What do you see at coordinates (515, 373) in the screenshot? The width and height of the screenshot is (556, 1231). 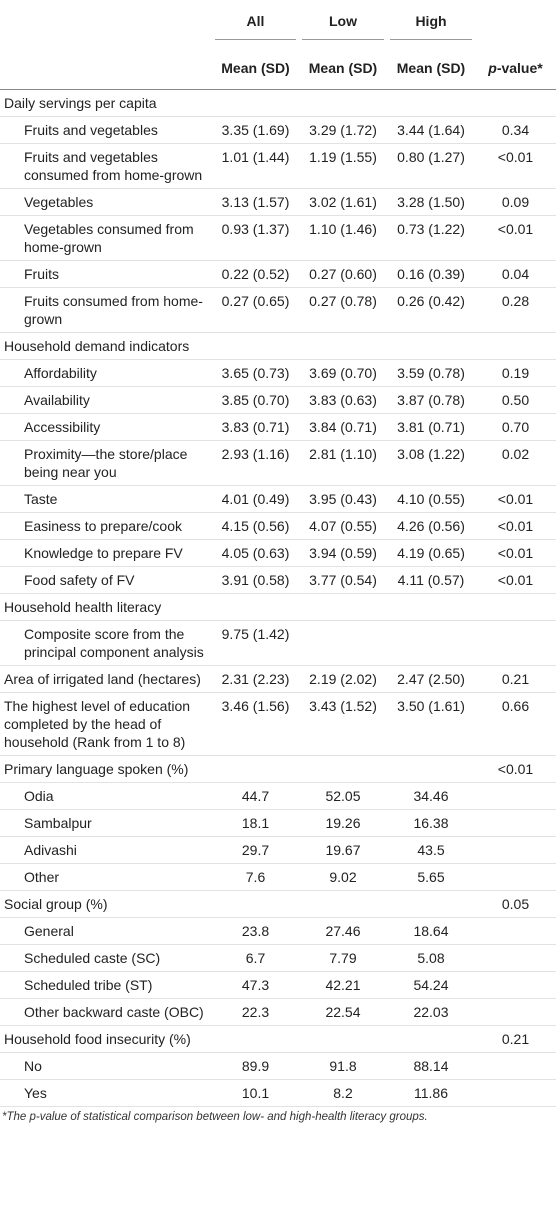 I see `p-value-cell: 0.19` at bounding box center [515, 373].